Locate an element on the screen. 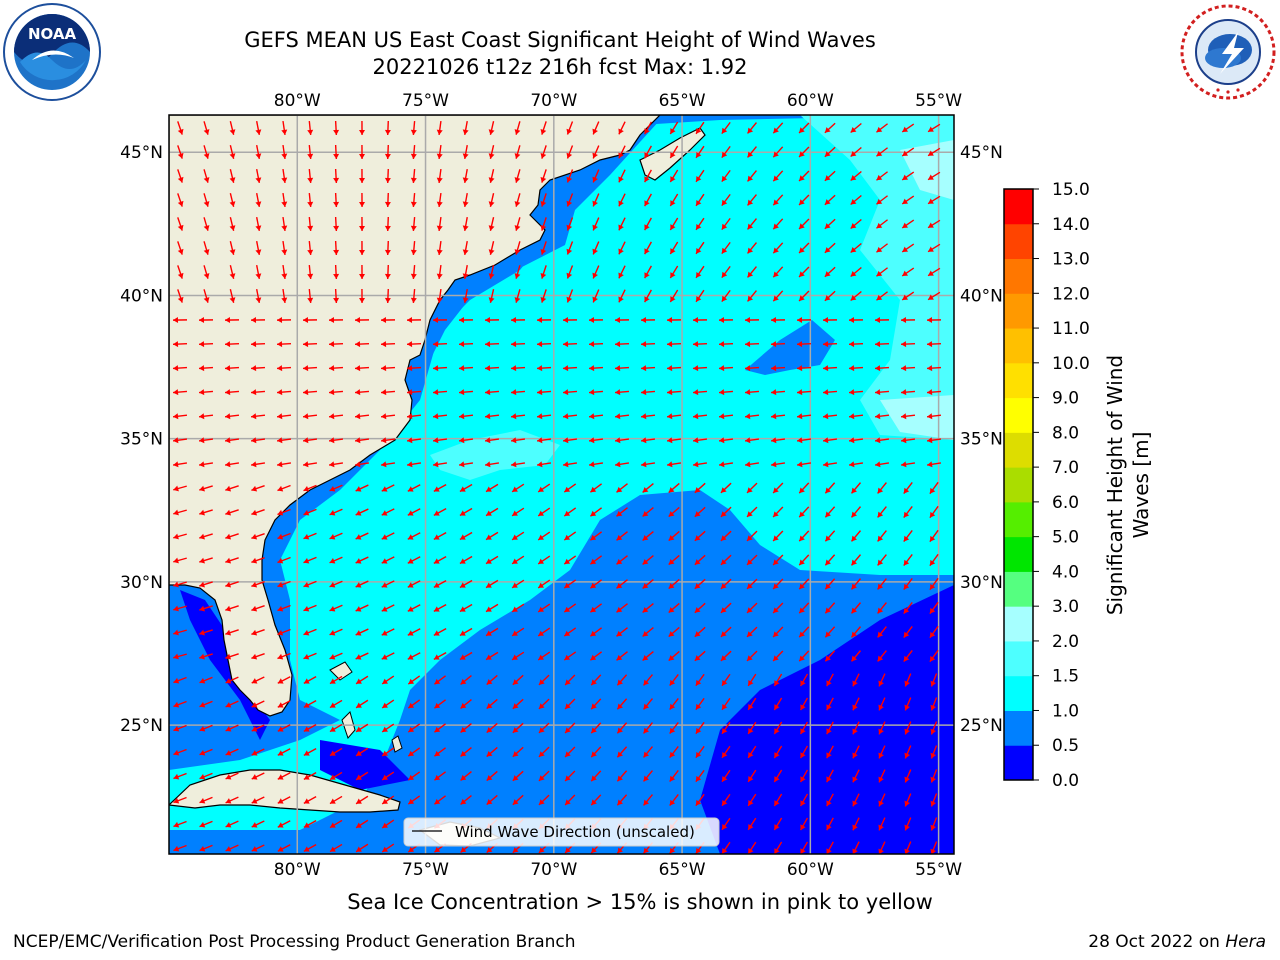  colorbar-tick-label: 0.0 is located at coordinates (1065, 781).